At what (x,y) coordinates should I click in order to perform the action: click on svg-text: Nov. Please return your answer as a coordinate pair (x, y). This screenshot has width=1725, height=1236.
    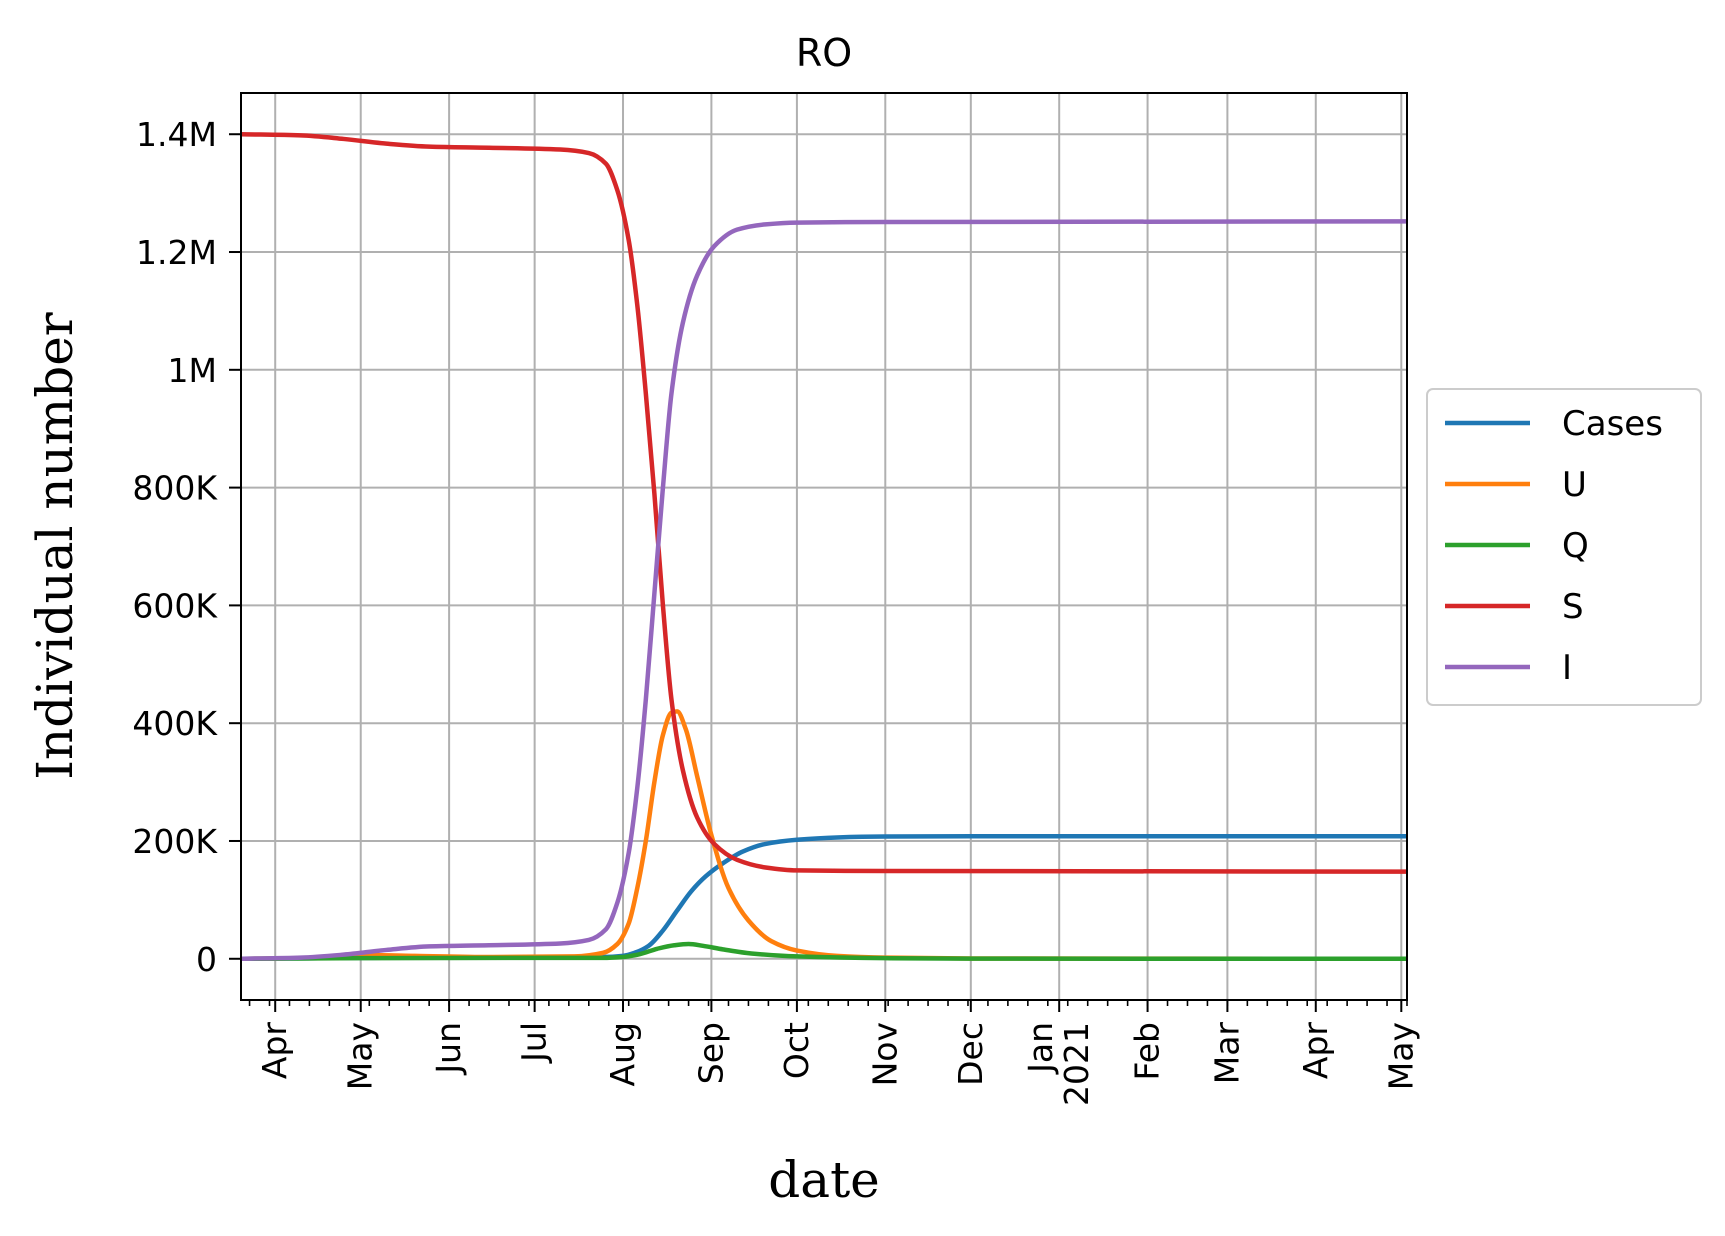
    Looking at the image, I should click on (884, 1054).